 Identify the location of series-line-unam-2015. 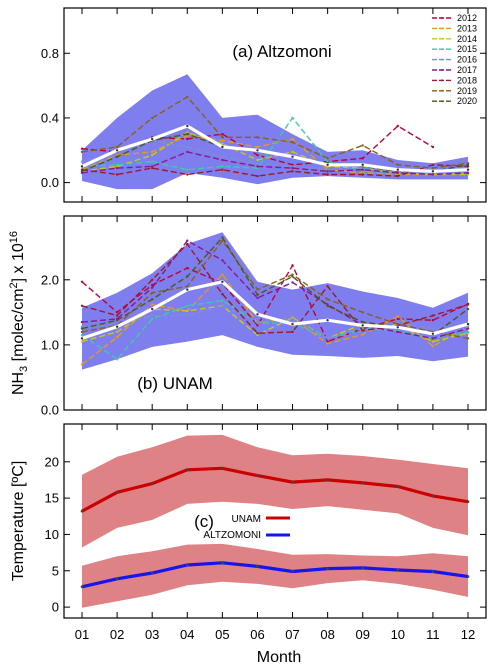
(275, 330).